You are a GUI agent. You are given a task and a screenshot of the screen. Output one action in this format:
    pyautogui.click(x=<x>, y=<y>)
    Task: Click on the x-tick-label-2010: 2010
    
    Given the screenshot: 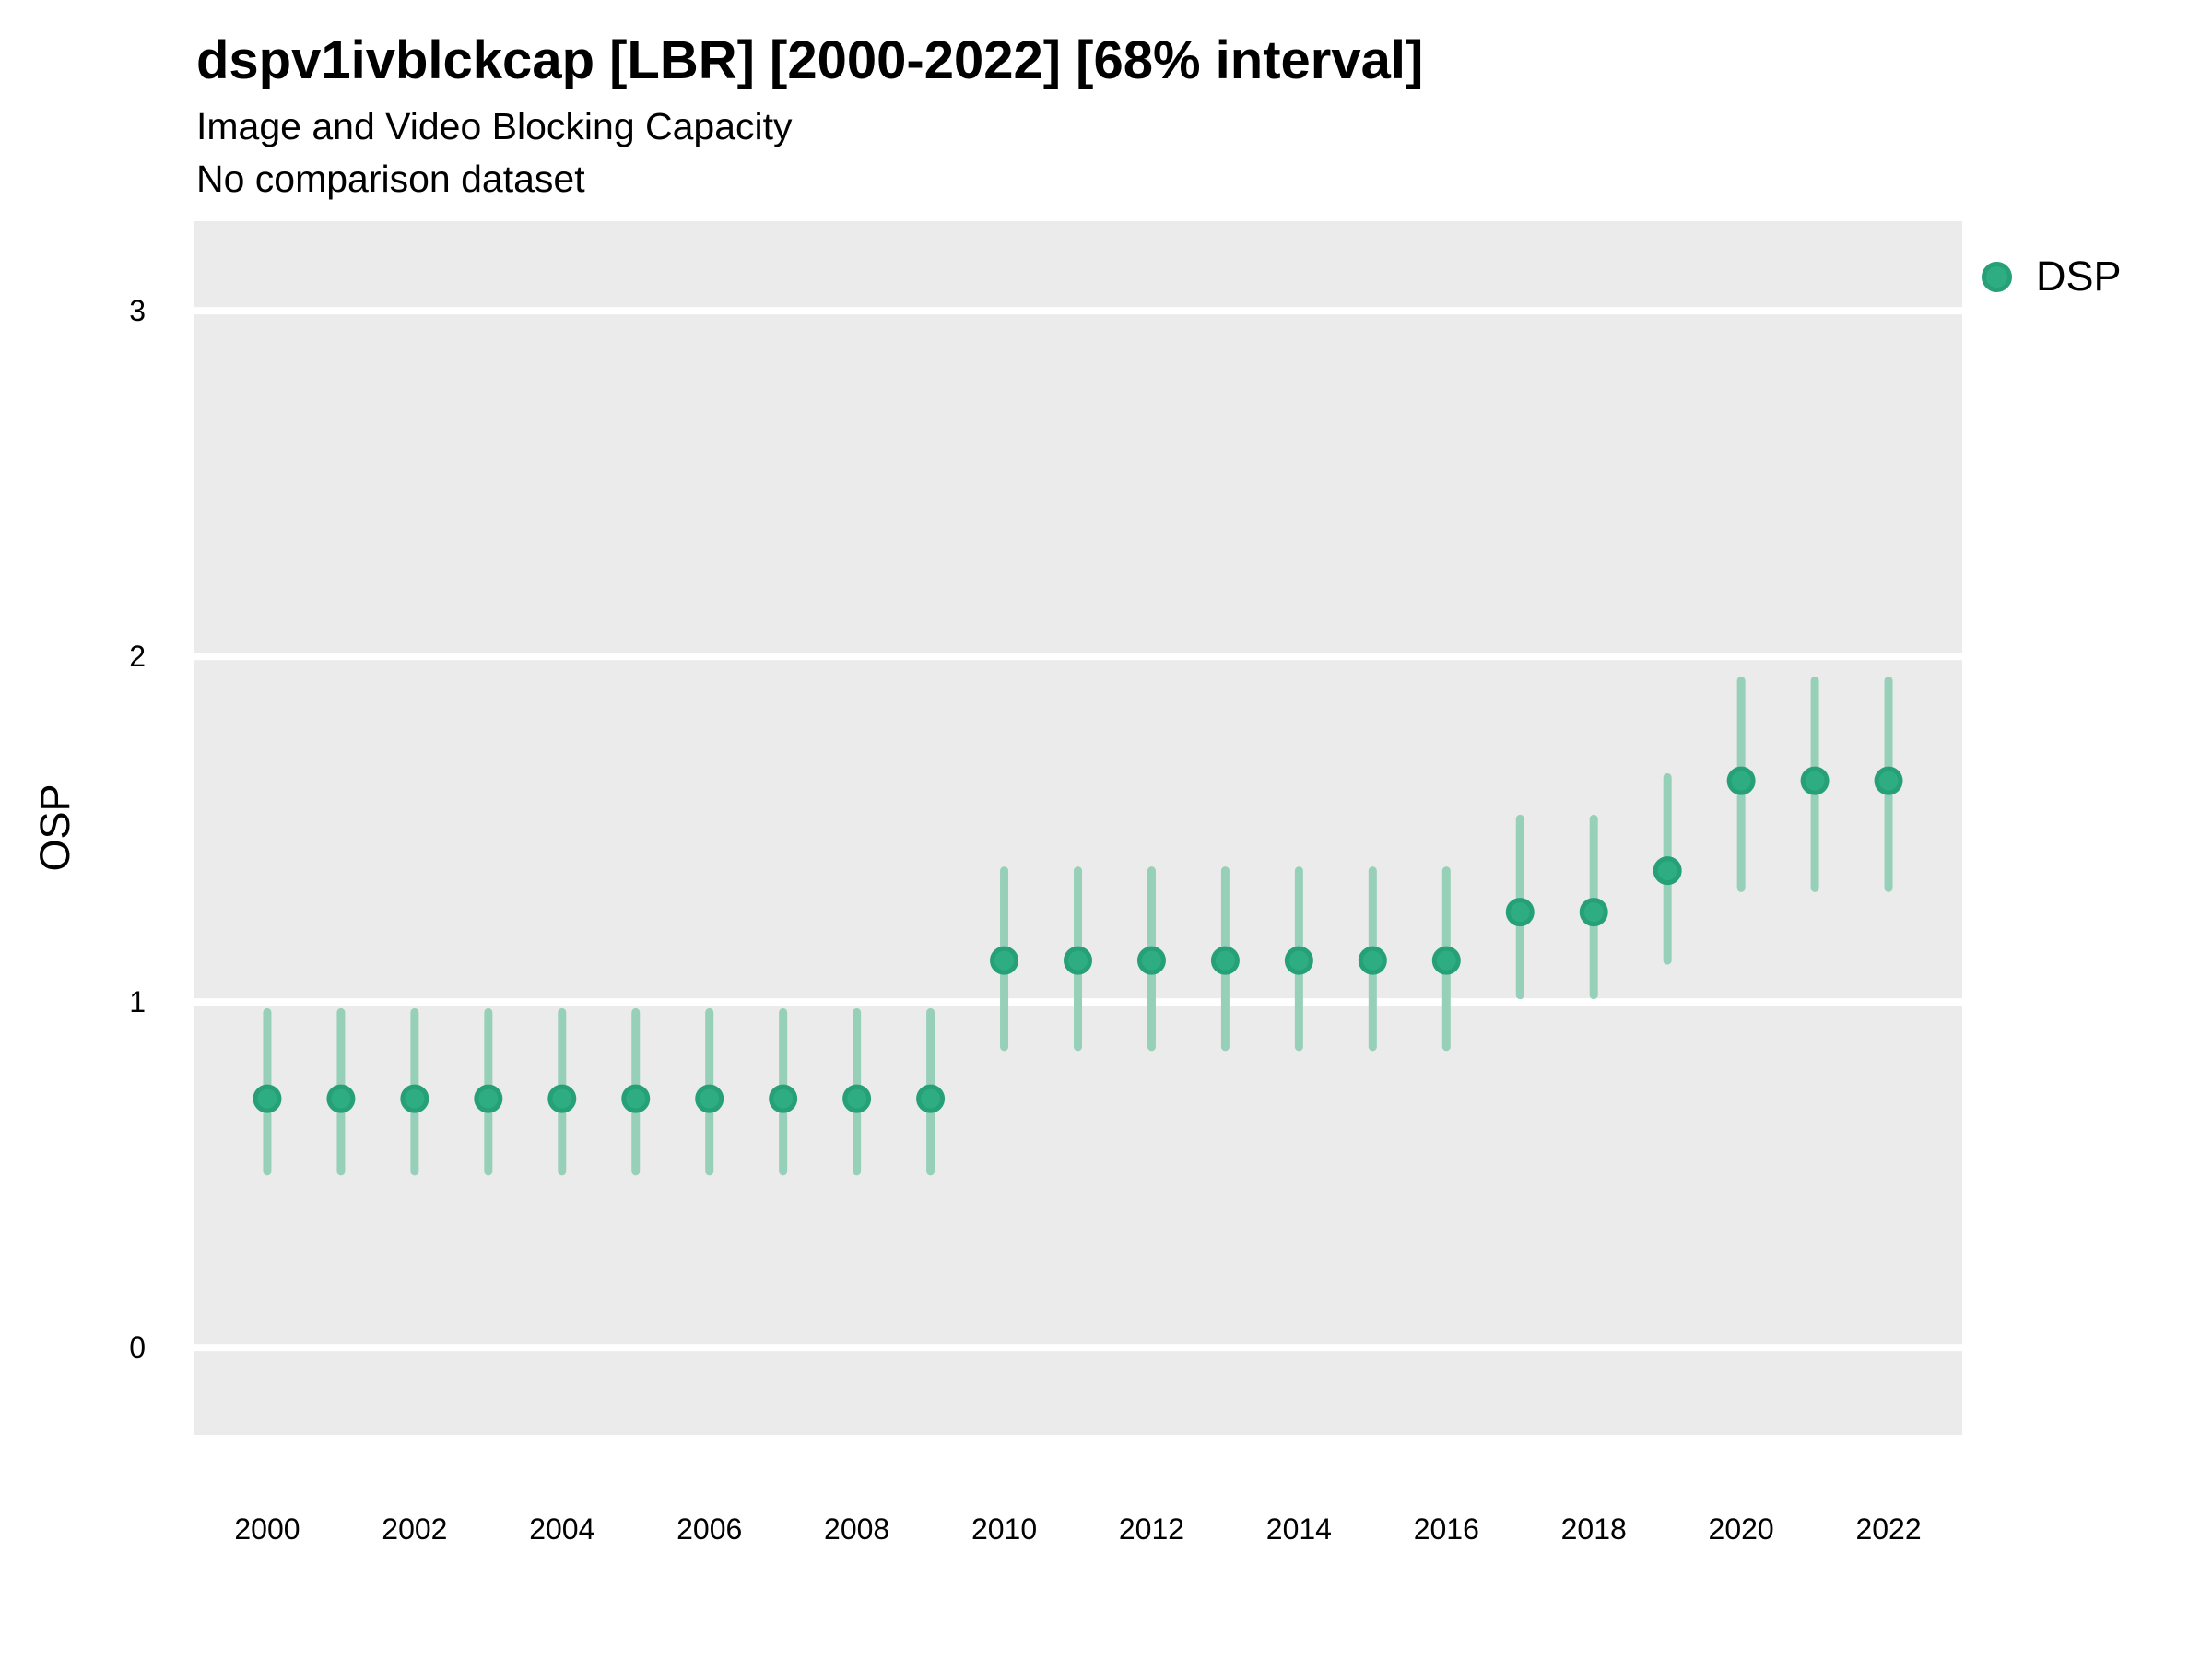 What is the action you would take?
    pyautogui.click(x=1004, y=1529)
    